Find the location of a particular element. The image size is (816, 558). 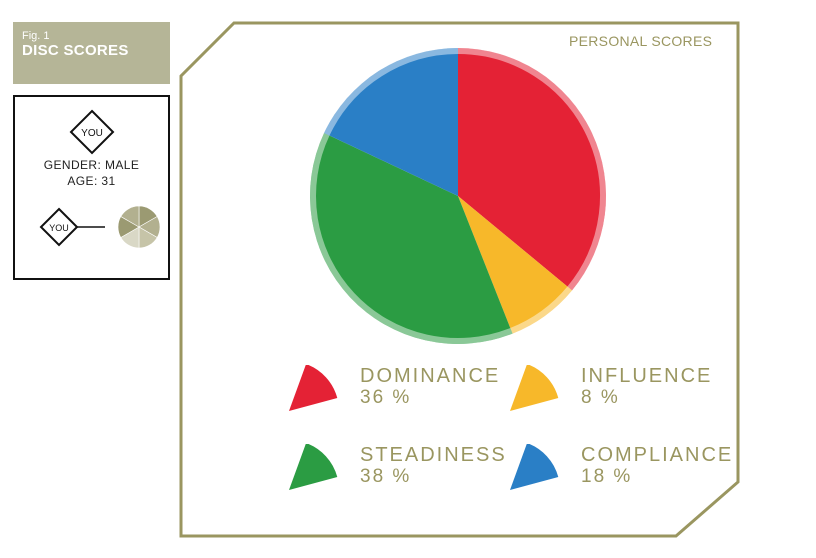

you-badge-label: YOU is located at coordinates (92, 133).